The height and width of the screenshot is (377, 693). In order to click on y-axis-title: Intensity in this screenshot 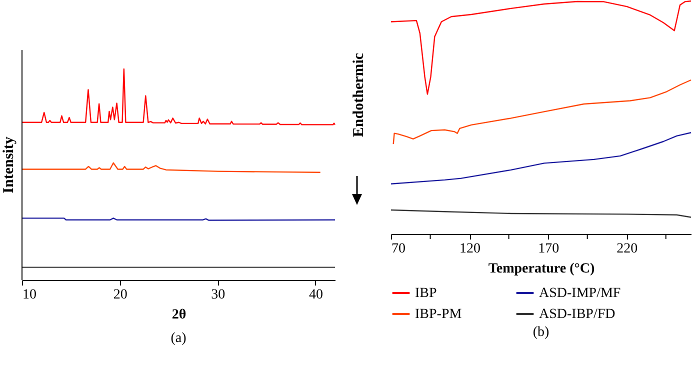, I will do `click(9, 165)`.